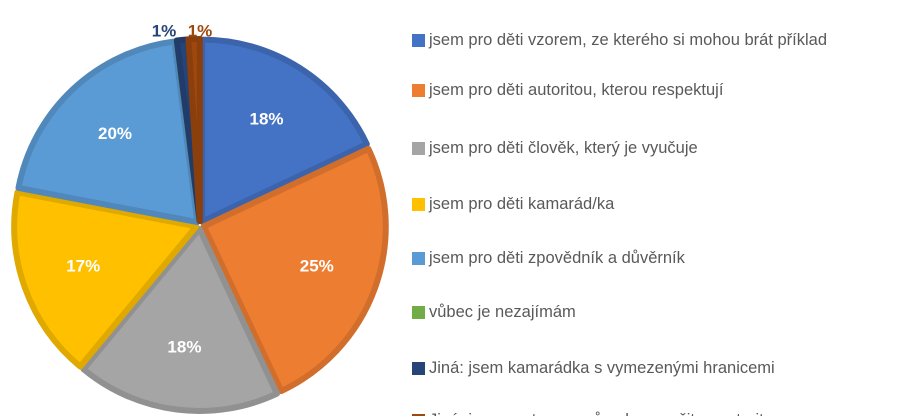 This screenshot has height=416, width=912. I want to click on legend-label: jsem pro děti člověk, který je vyučuje, so click(563, 148).